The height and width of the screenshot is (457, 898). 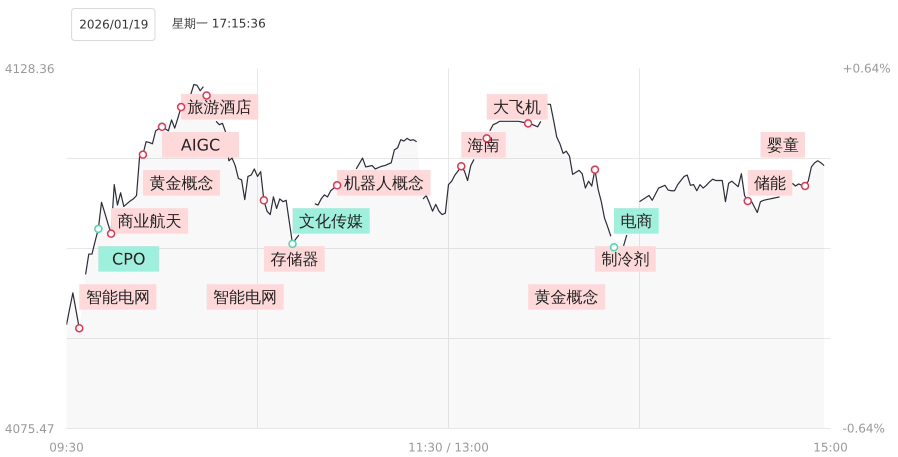 What do you see at coordinates (200, 144) in the screenshot?
I see `annotation: AIGC` at bounding box center [200, 144].